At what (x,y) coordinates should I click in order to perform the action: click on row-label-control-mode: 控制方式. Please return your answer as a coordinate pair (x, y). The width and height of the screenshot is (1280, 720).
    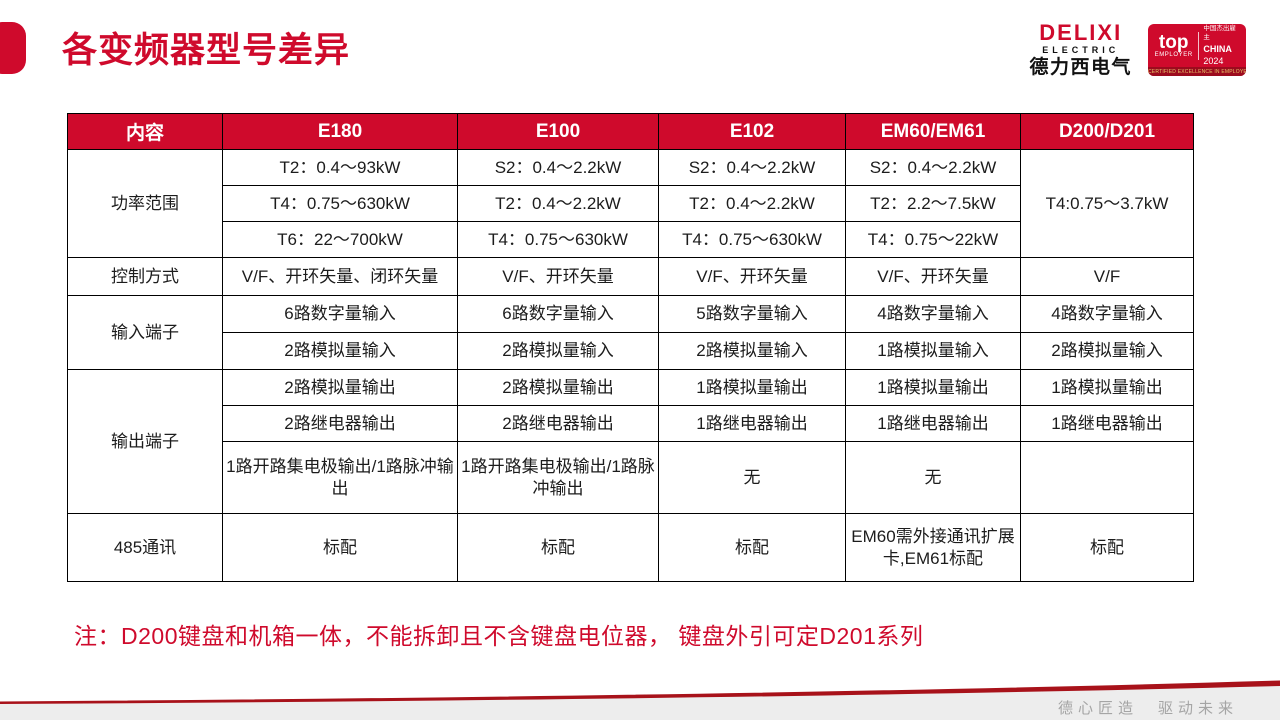
    Looking at the image, I should click on (145, 276).